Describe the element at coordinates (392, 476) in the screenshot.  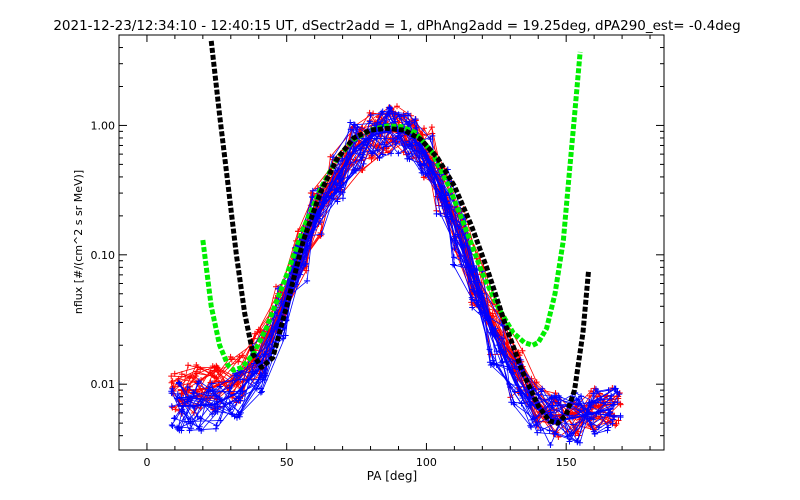
I see `x-axis-label: PA [deg]` at that location.